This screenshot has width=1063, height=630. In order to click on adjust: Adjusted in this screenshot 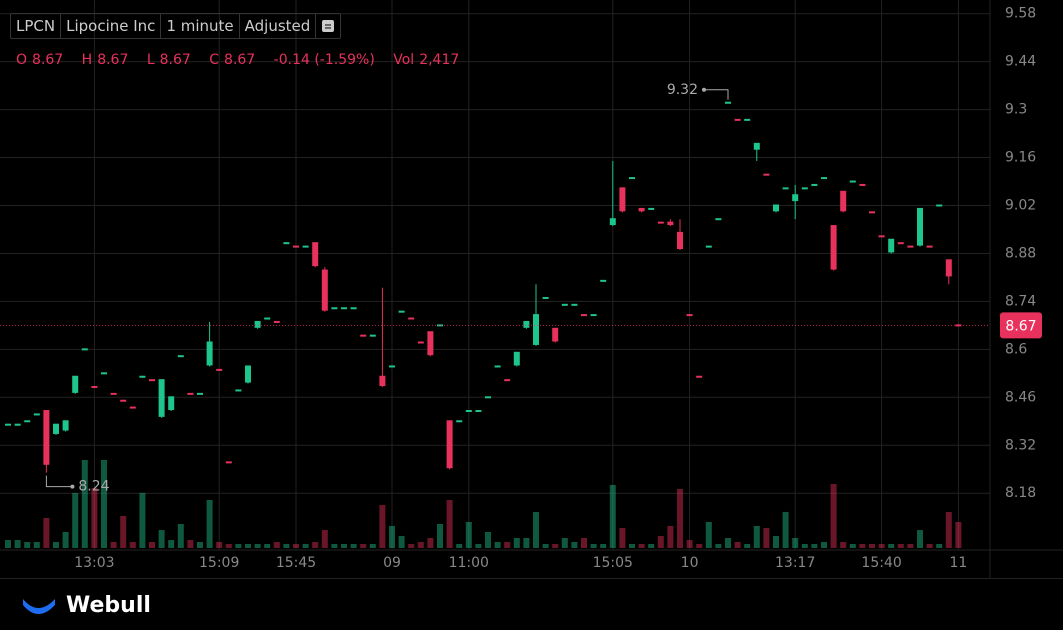, I will do `click(278, 26)`.